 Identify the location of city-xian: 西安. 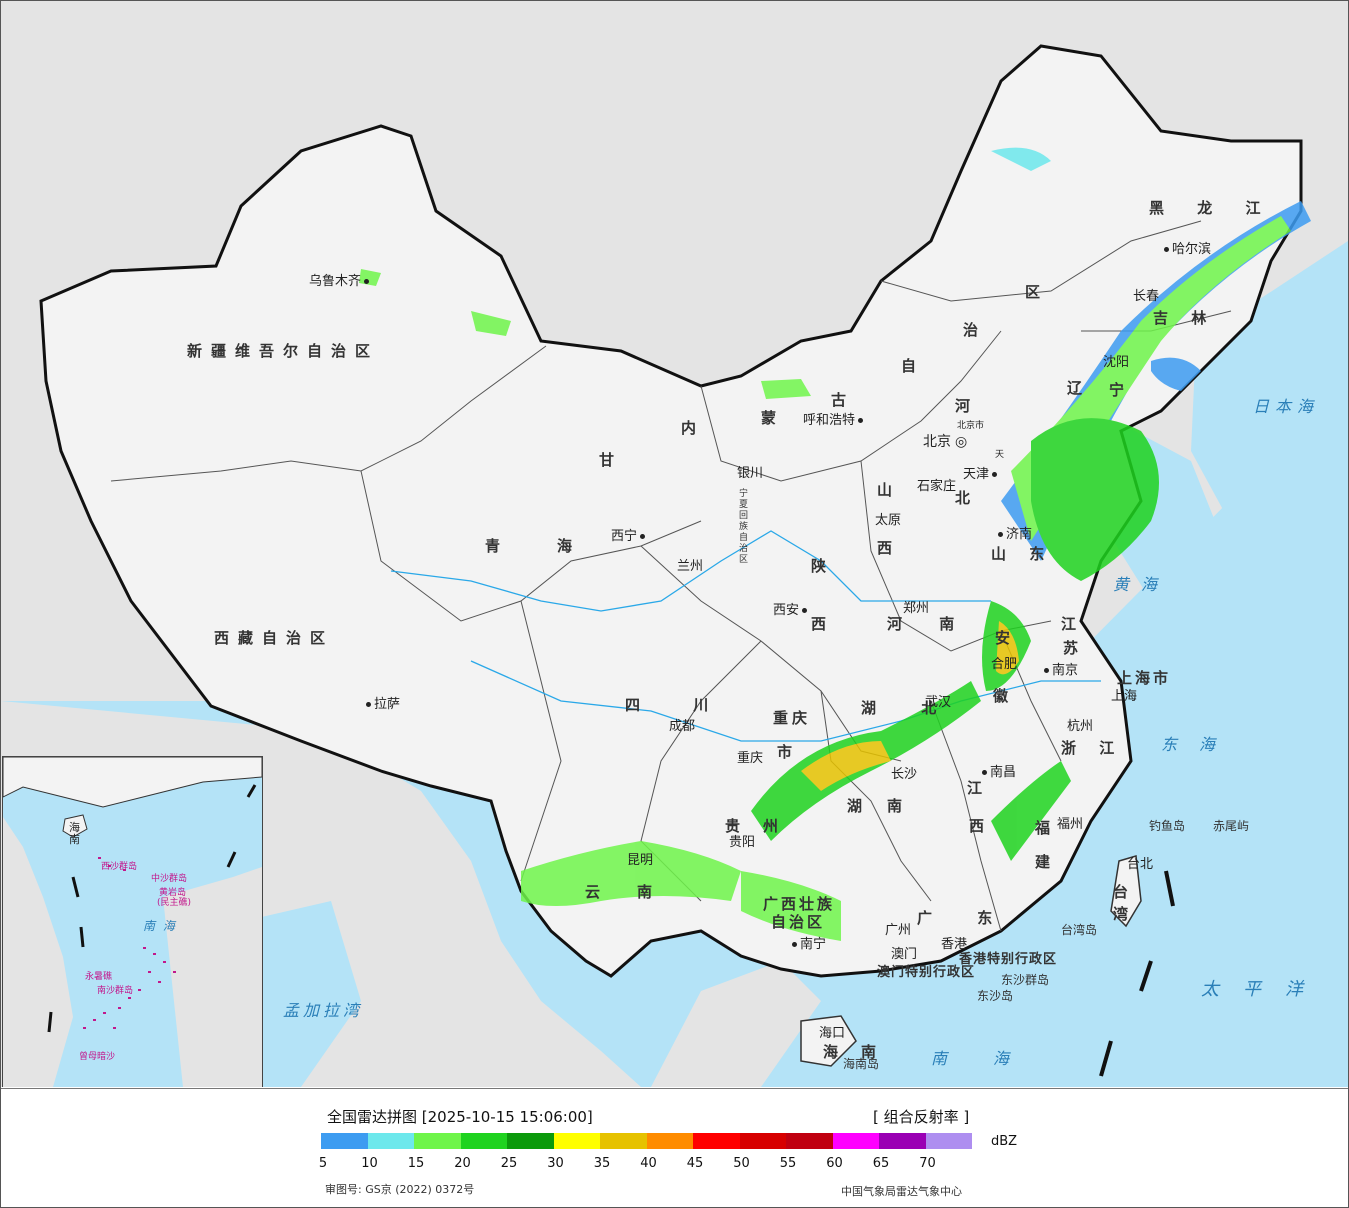
(791, 608).